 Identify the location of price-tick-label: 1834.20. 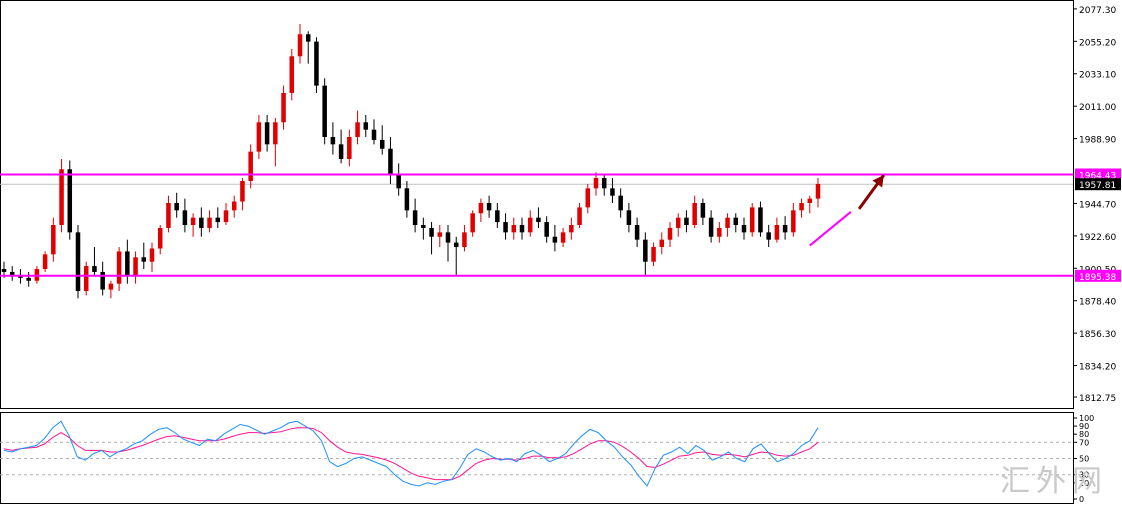
(1097, 368).